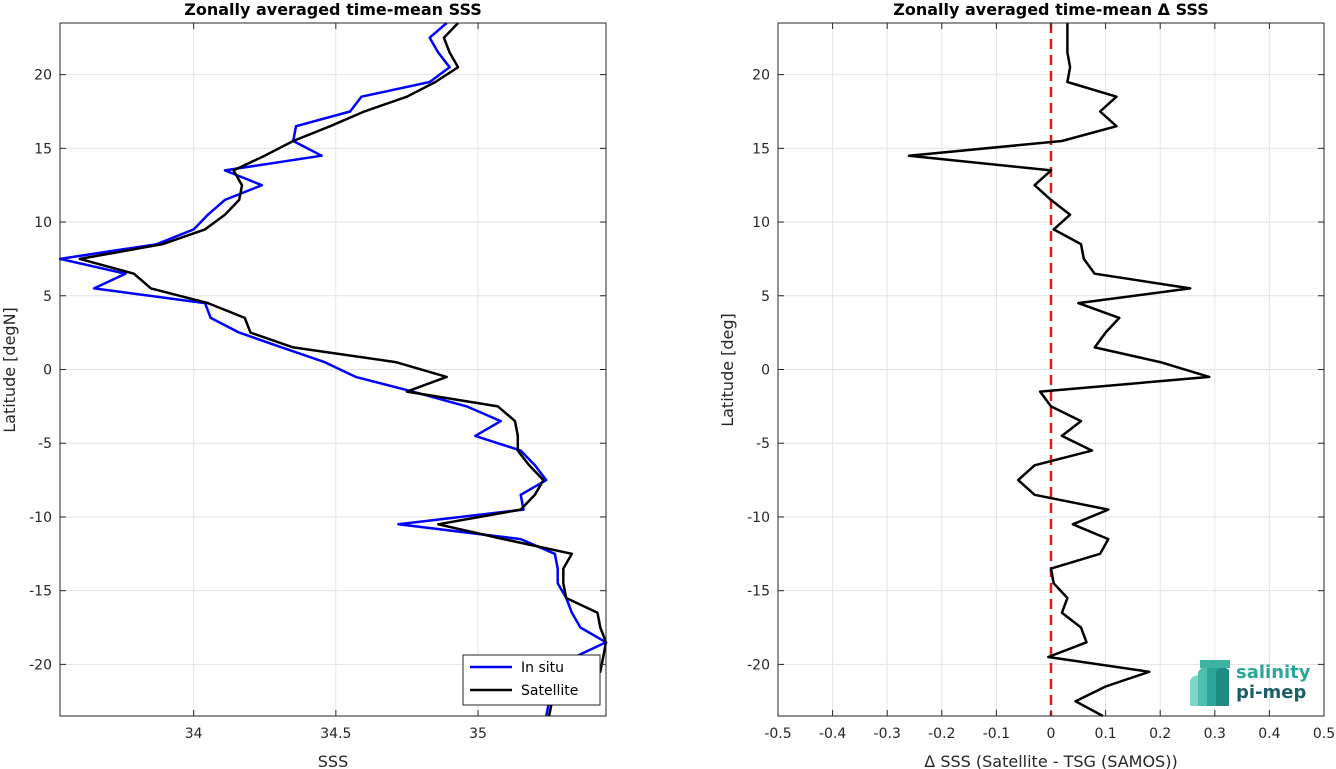  Describe the element at coordinates (43, 149) in the screenshot. I see `sss-y-tick-label: 15` at that location.